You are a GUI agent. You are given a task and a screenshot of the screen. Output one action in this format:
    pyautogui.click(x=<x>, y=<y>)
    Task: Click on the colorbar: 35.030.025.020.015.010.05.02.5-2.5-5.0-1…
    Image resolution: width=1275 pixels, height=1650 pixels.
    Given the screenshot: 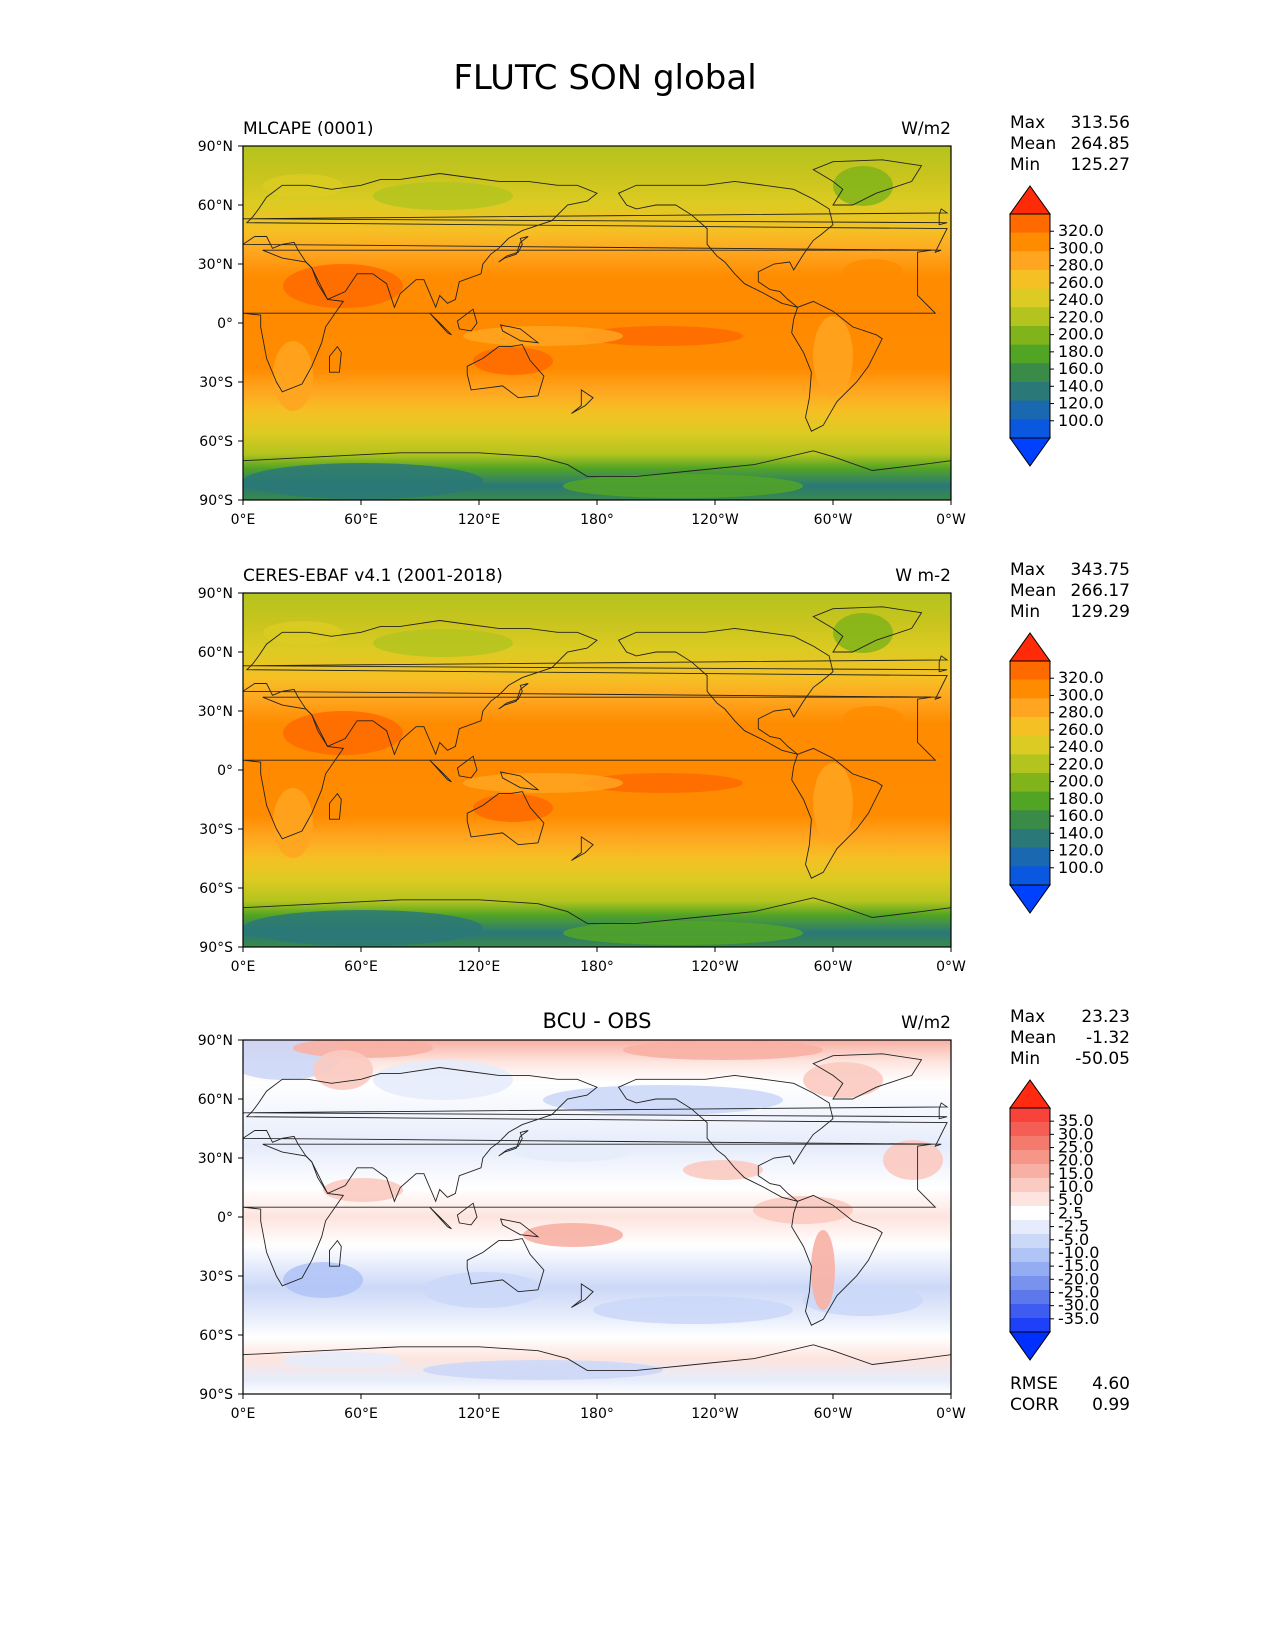 What is the action you would take?
    pyautogui.click(x=1054, y=1220)
    